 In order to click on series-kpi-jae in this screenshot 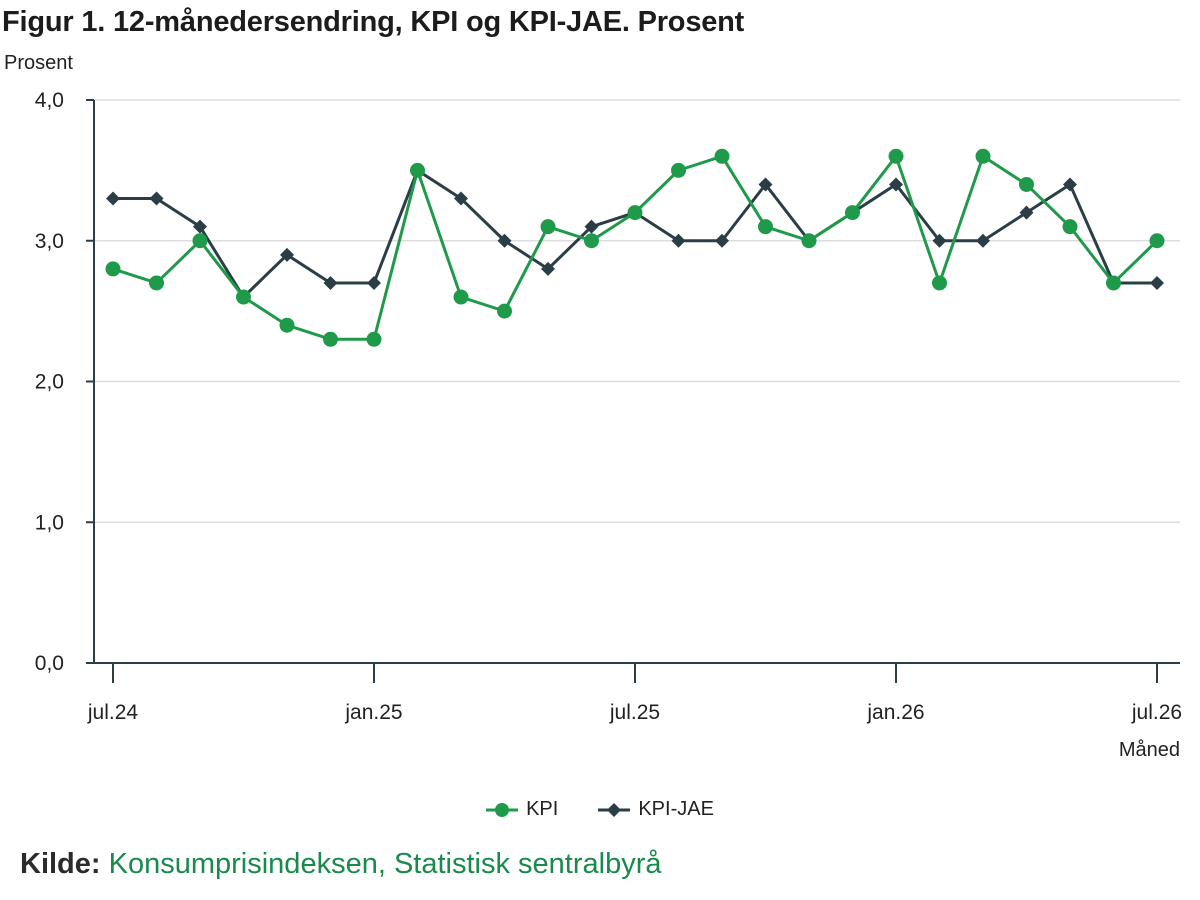, I will do `click(635, 234)`.